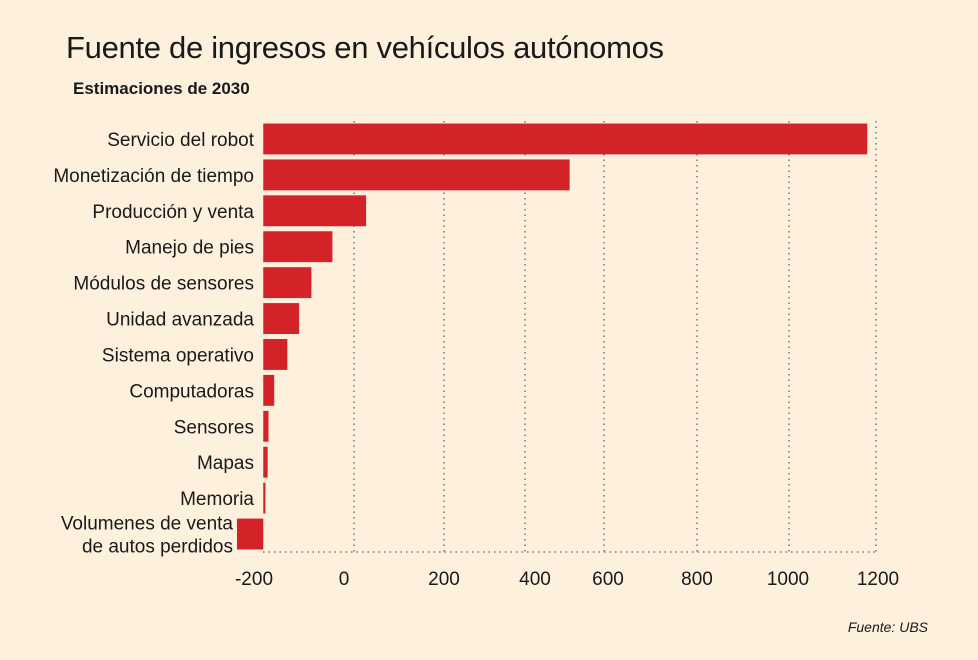  What do you see at coordinates (173, 212) in the screenshot?
I see `category-label: Producción y venta` at bounding box center [173, 212].